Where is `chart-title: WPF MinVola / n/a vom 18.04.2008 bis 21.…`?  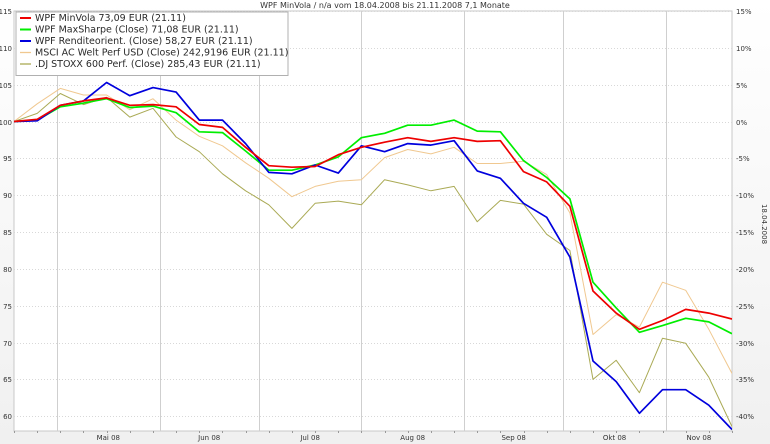 chart-title: WPF MinVola / n/a vom 18.04.2008 bis 21.… is located at coordinates (385, 5).